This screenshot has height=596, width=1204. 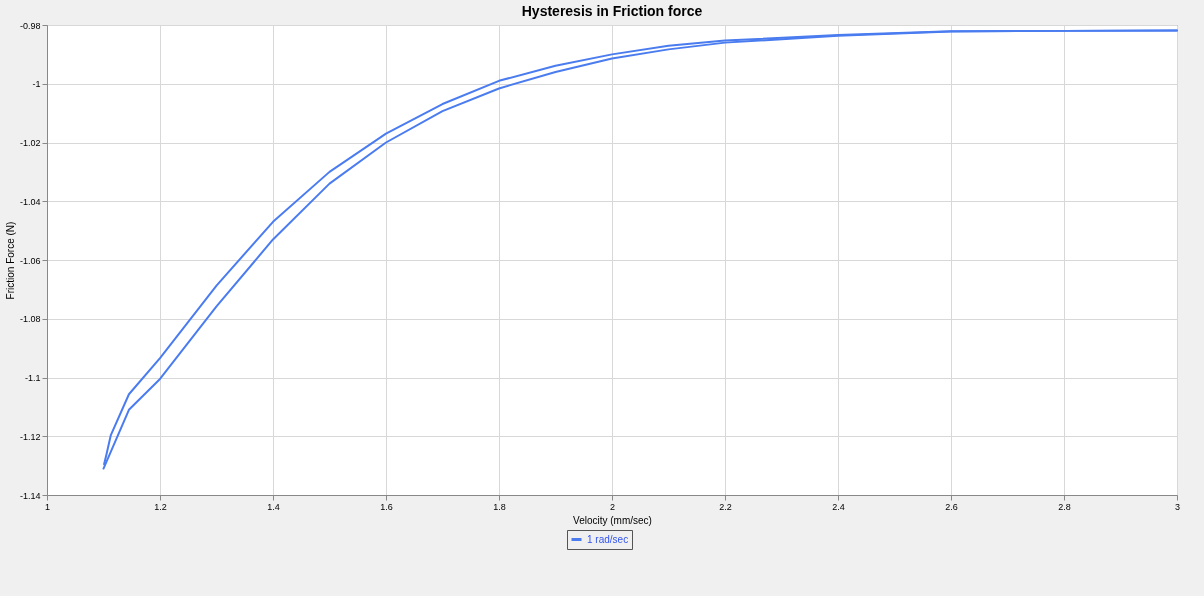 What do you see at coordinates (725, 506) in the screenshot?
I see `x-tick-label: 2.2` at bounding box center [725, 506].